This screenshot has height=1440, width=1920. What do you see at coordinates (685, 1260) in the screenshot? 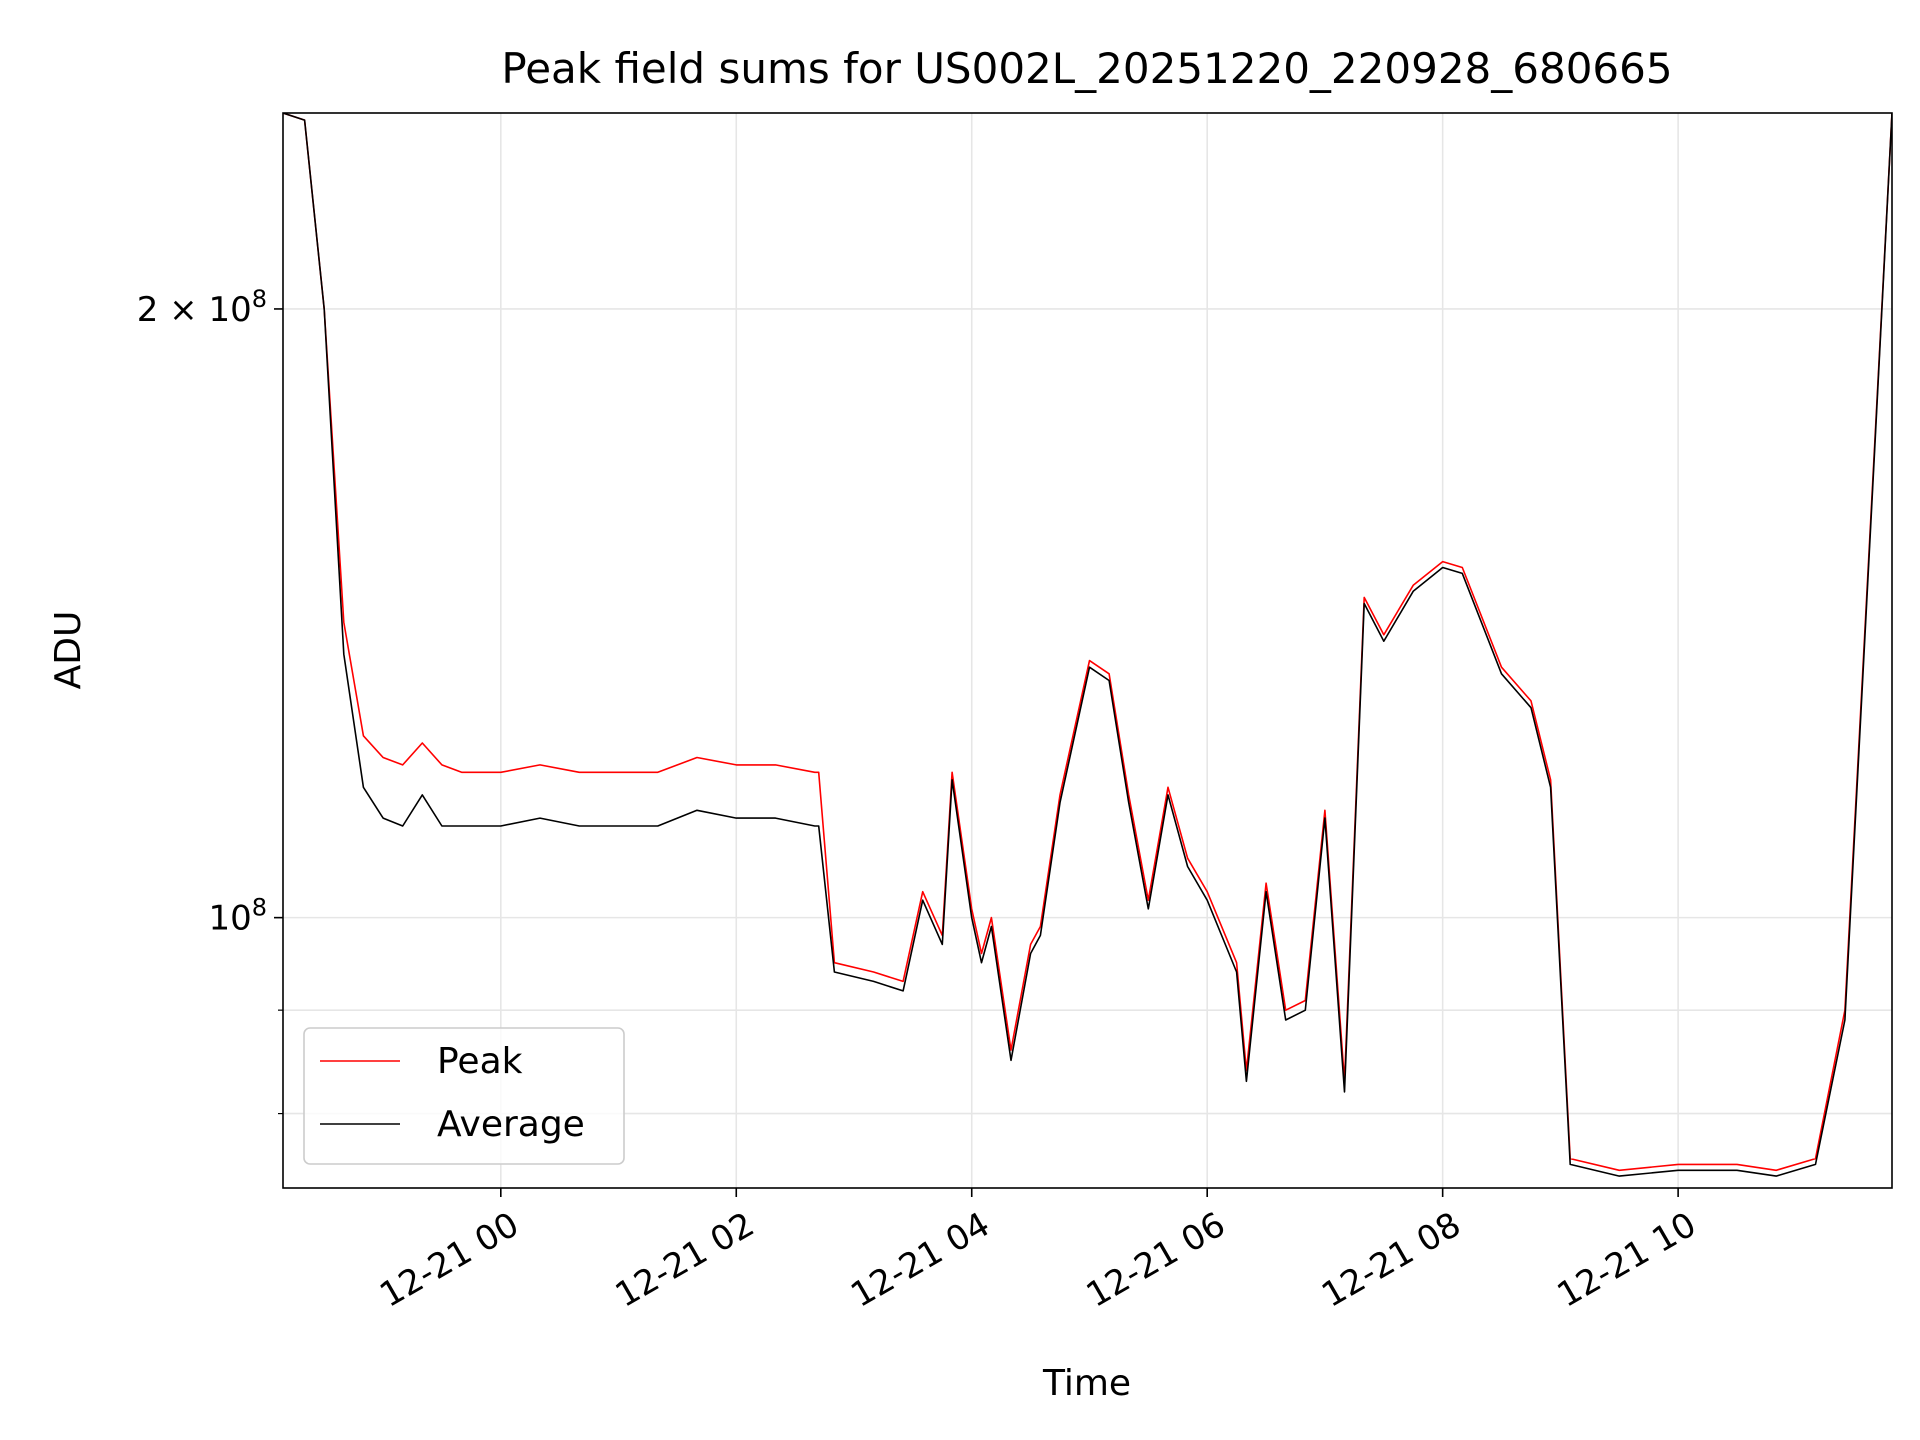
I see `x-tick-label: 12-21 02` at bounding box center [685, 1260].